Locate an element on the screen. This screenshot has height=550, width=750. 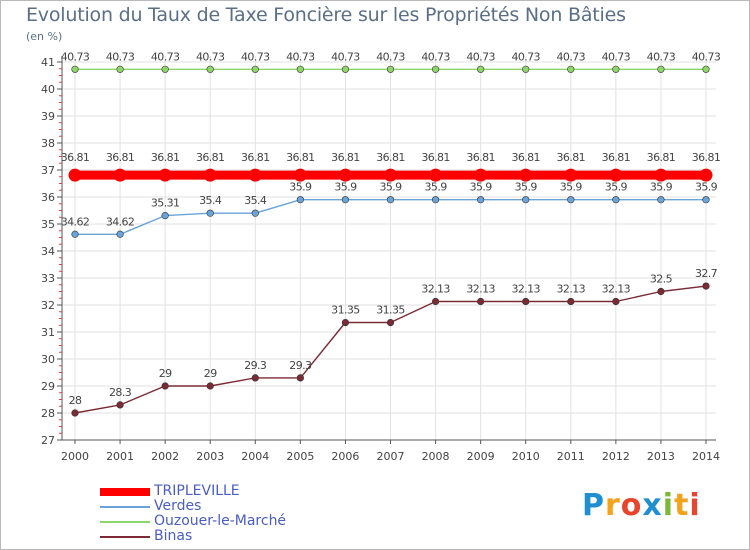
data-label-verdes: 34.62 is located at coordinates (75, 221).